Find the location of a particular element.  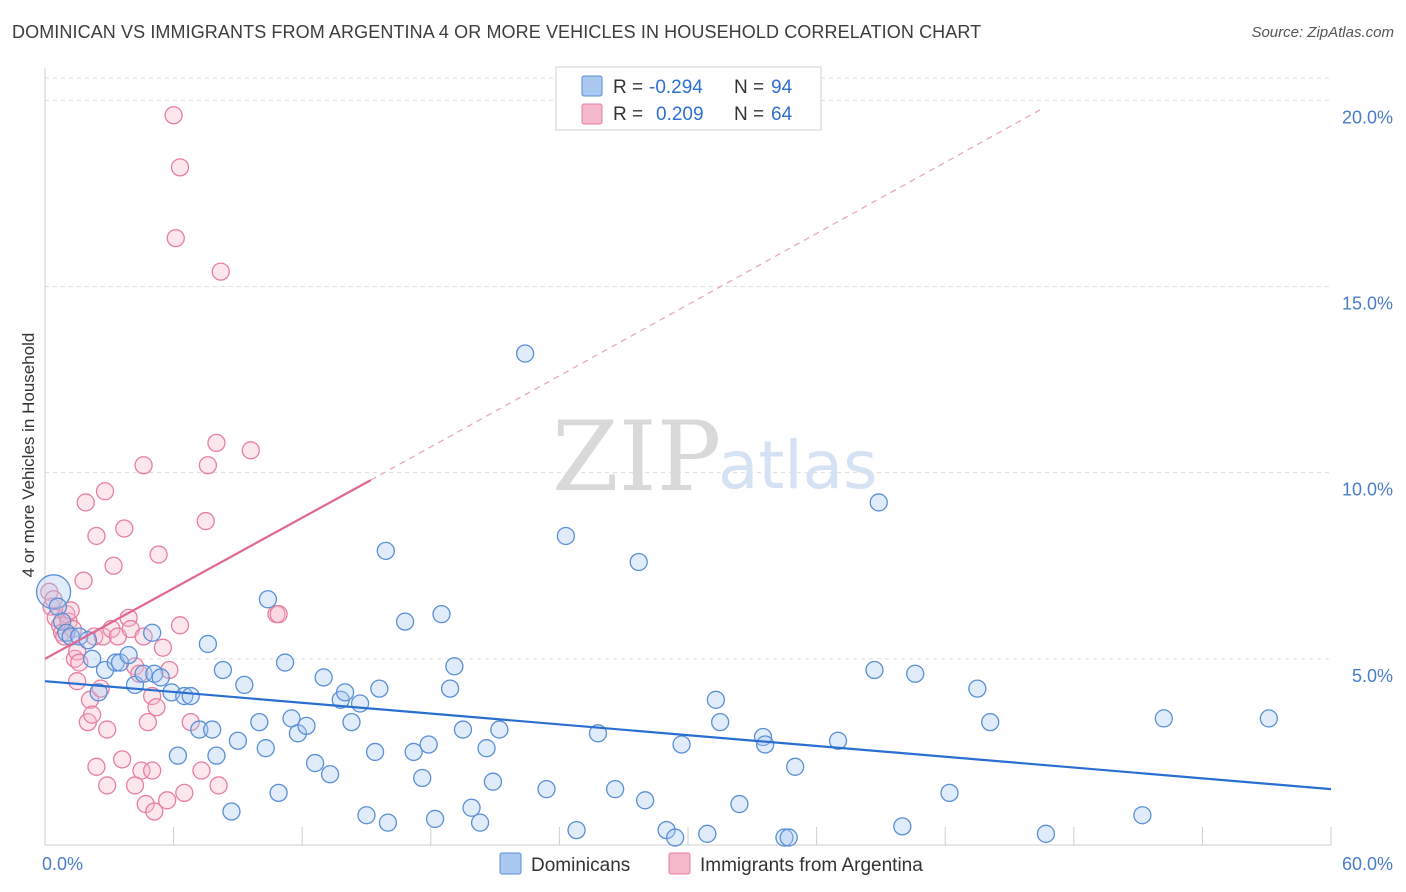

series-legend: Dominicans Immigrants from Argentina is located at coordinates (711, 864).